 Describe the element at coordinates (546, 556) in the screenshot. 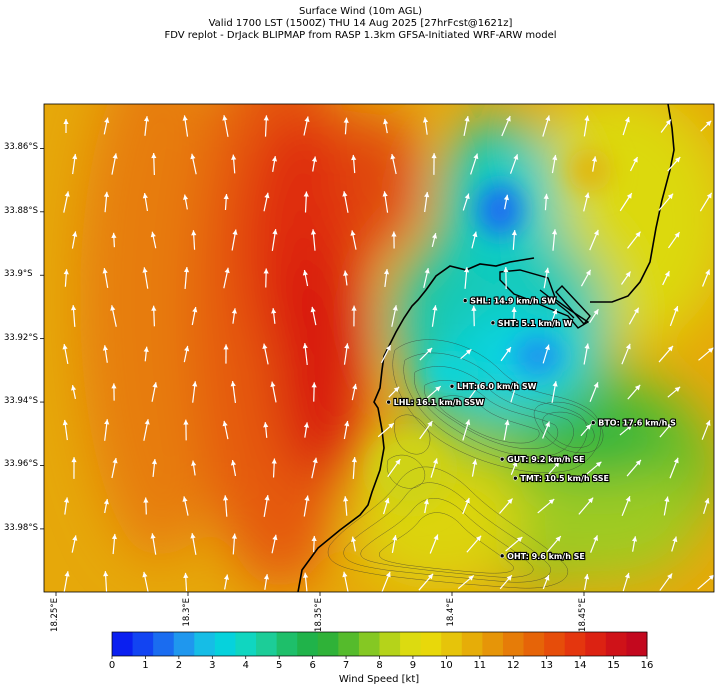

I see `station-label: OHT: 9.6 km/h SE` at that location.